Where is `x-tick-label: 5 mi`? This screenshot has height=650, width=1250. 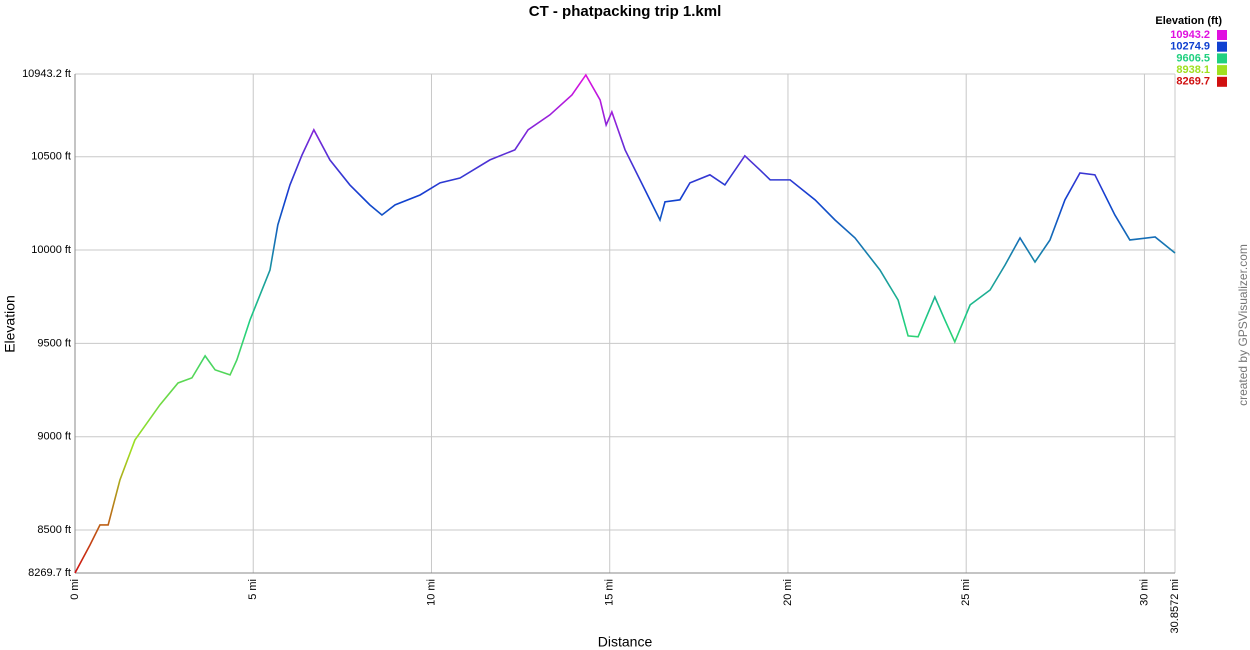 x-tick-label: 5 mi is located at coordinates (253, 589).